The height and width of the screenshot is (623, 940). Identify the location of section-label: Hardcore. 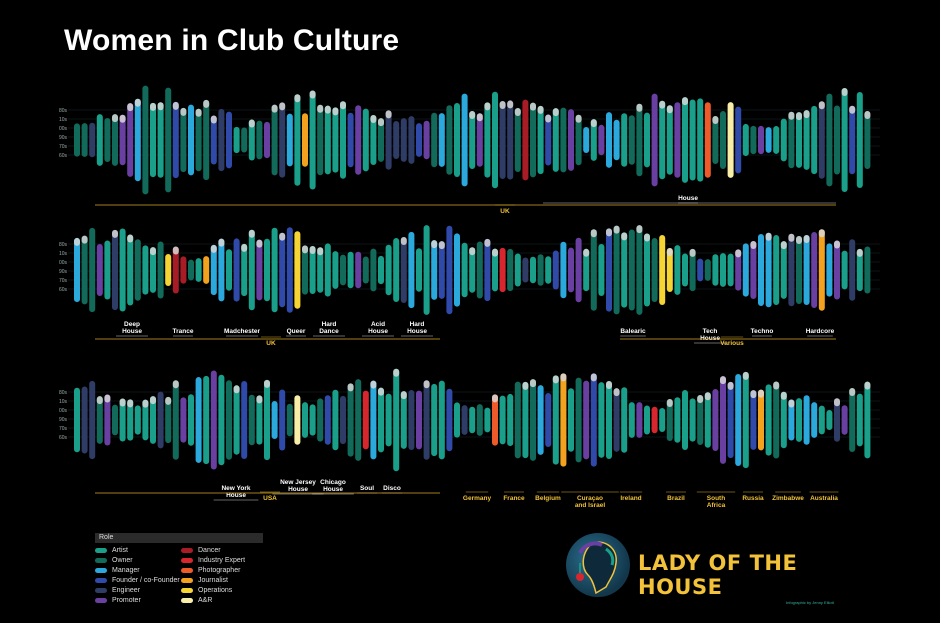
(820, 331).